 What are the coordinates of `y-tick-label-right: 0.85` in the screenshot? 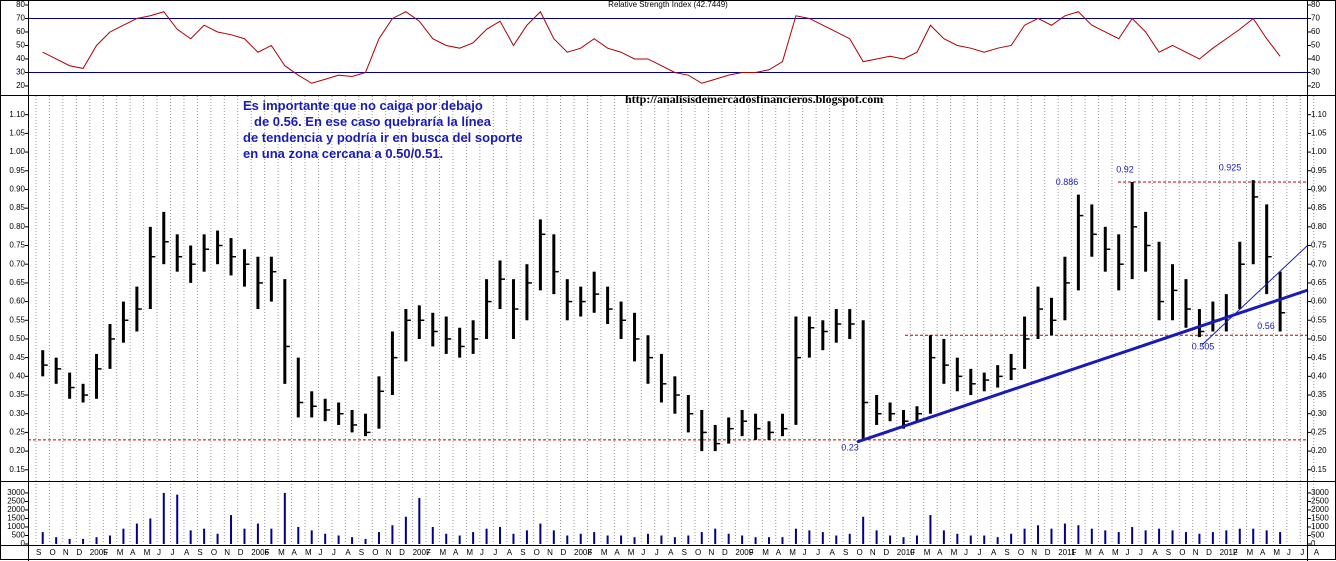 It's located at (1319, 207).